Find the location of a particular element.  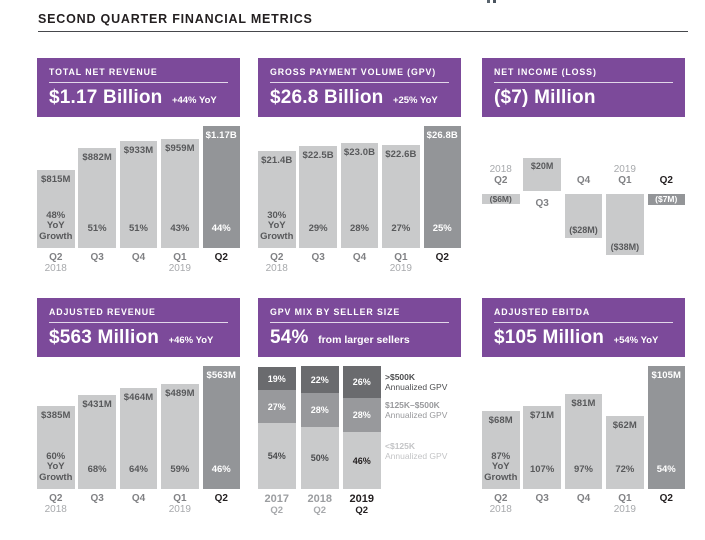

bar-q4: $464M 64% is located at coordinates (138, 438).